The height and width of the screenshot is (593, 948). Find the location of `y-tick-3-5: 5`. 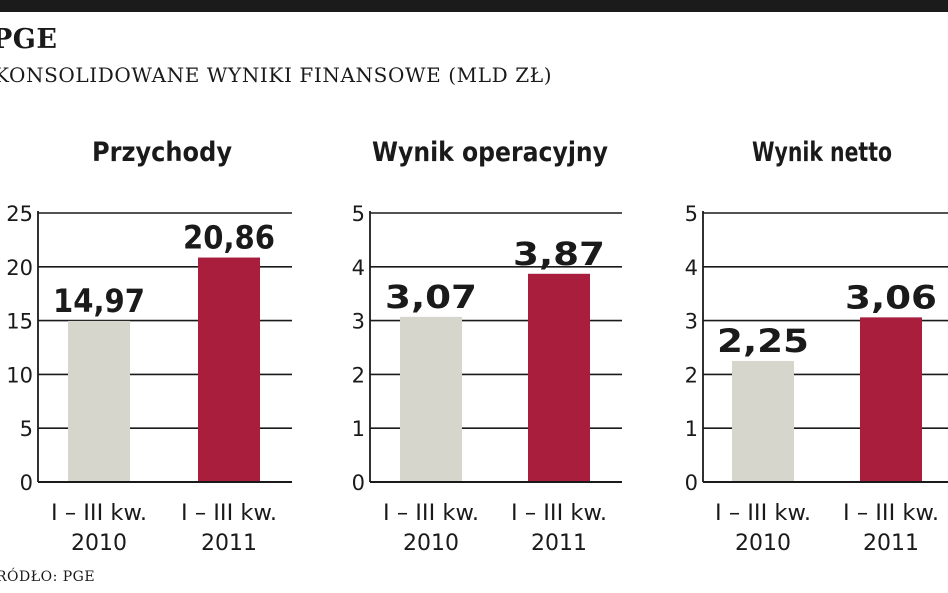

y-tick-3-5: 5 is located at coordinates (691, 214).